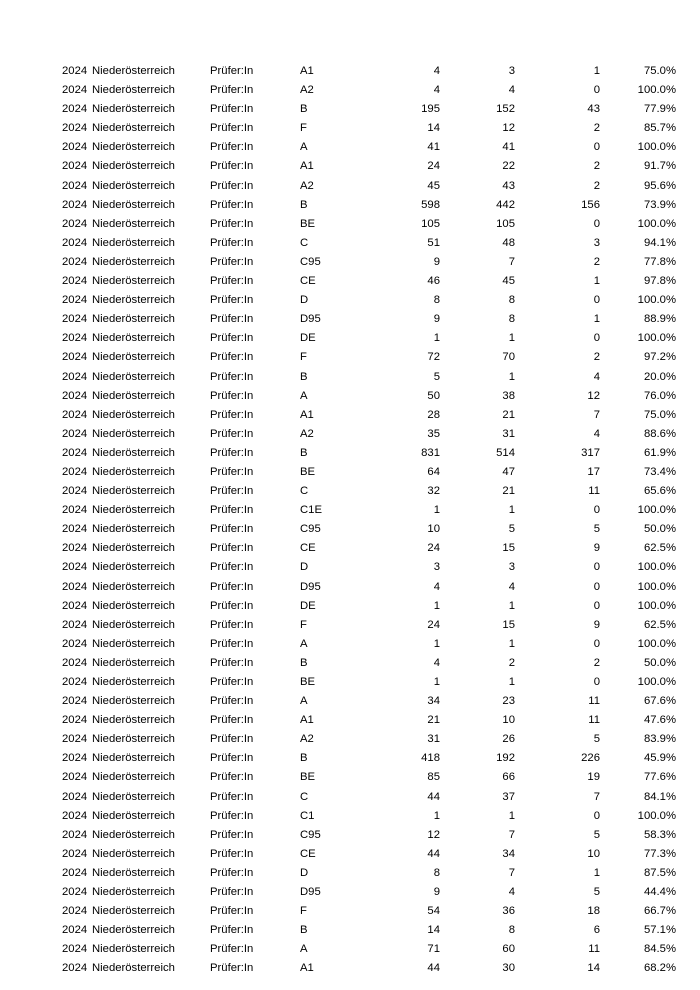  Describe the element at coordinates (508, 185) in the screenshot. I see `cell-passed-count: 43` at that location.